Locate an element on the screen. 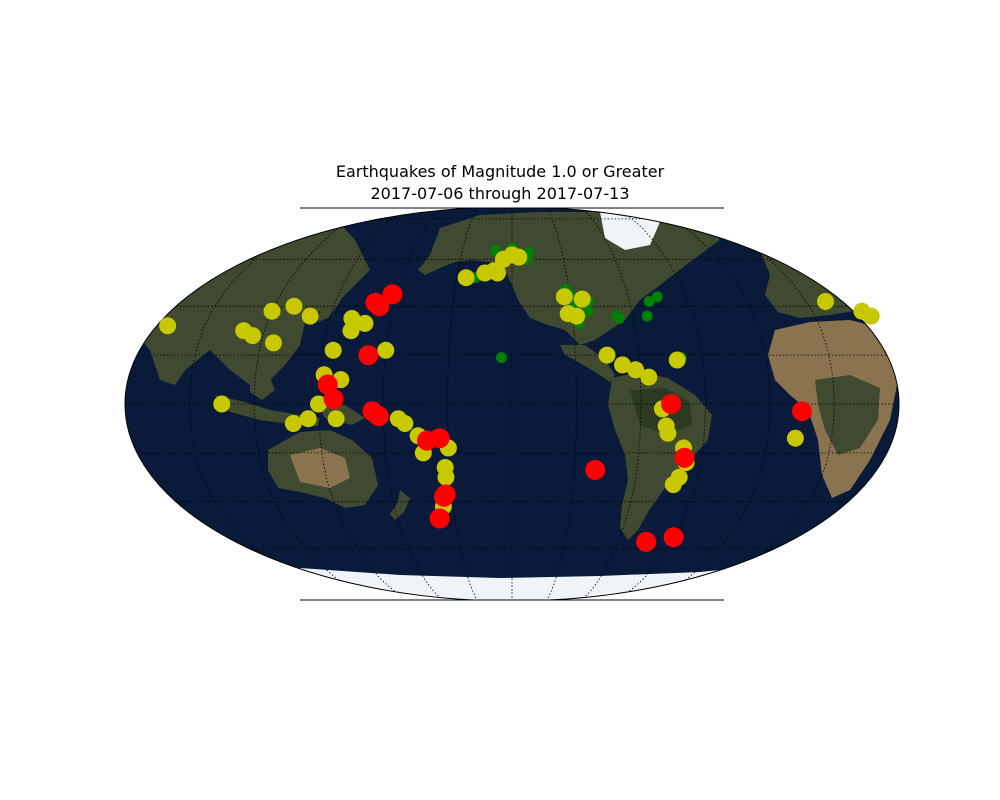 This screenshot has width=1000, height=800. landmass-new-zealand is located at coordinates (400, 505).